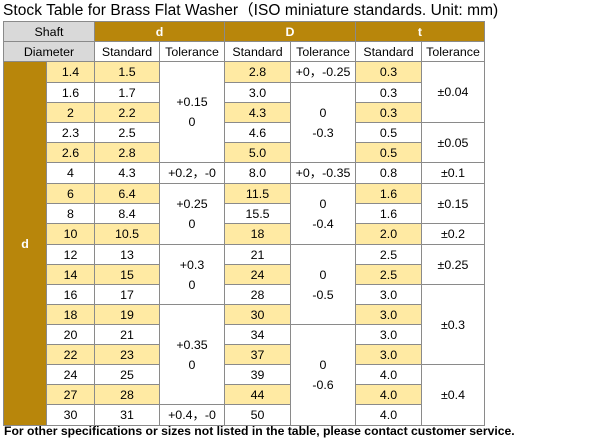  Describe the element at coordinates (453, 234) in the screenshot. I see `tolerance-value: ±0.2` at that location.